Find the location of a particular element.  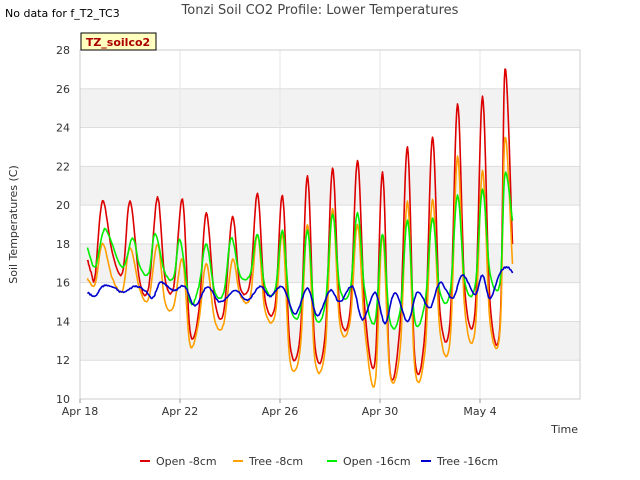

no-data-message: No data for f_T2_TC3 is located at coordinates (62, 13).